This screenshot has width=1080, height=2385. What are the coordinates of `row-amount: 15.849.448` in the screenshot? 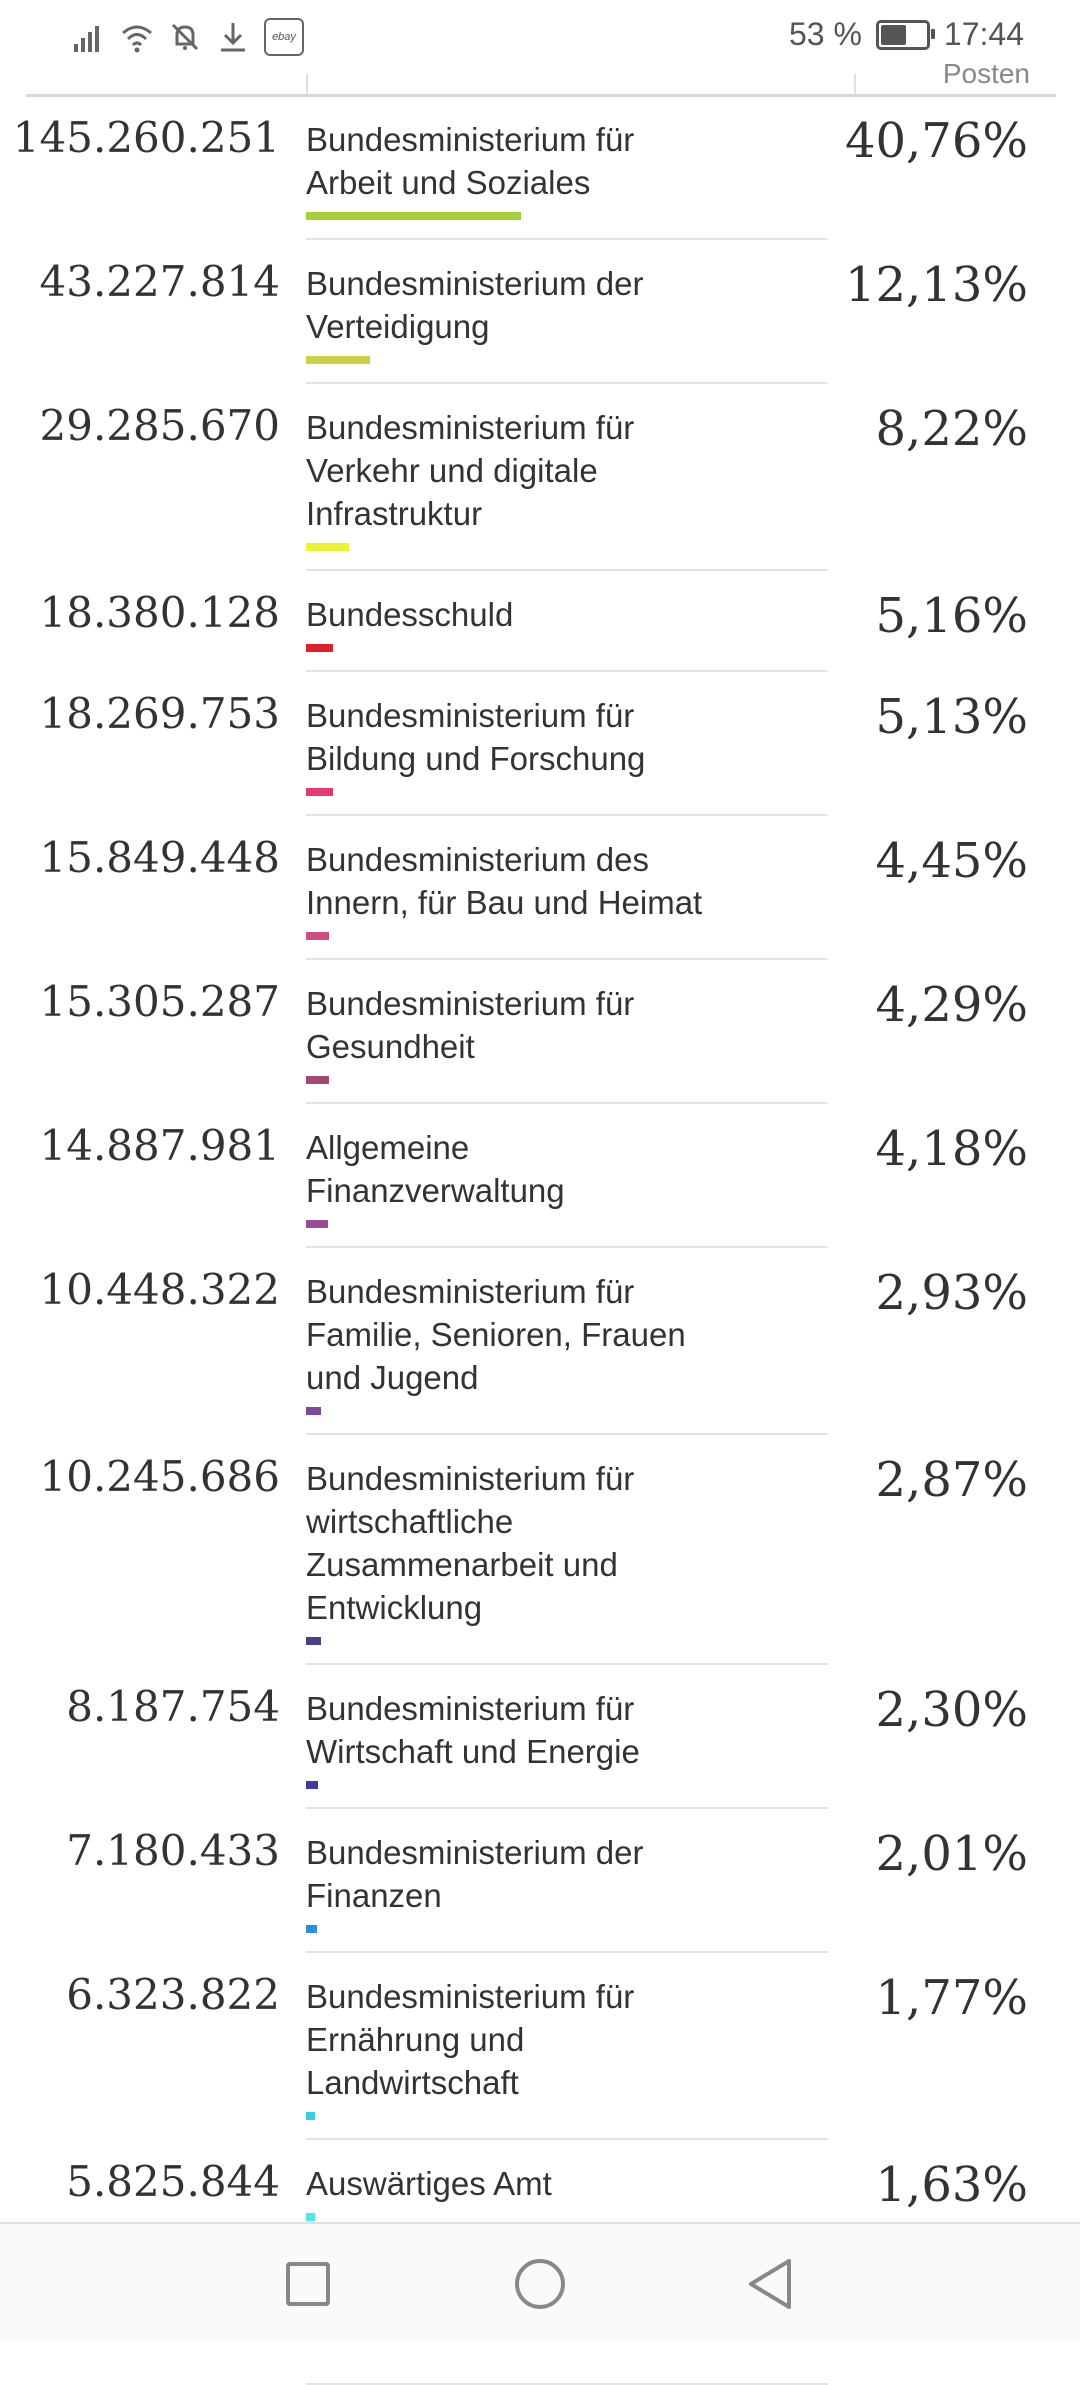 It's located at (159, 857).